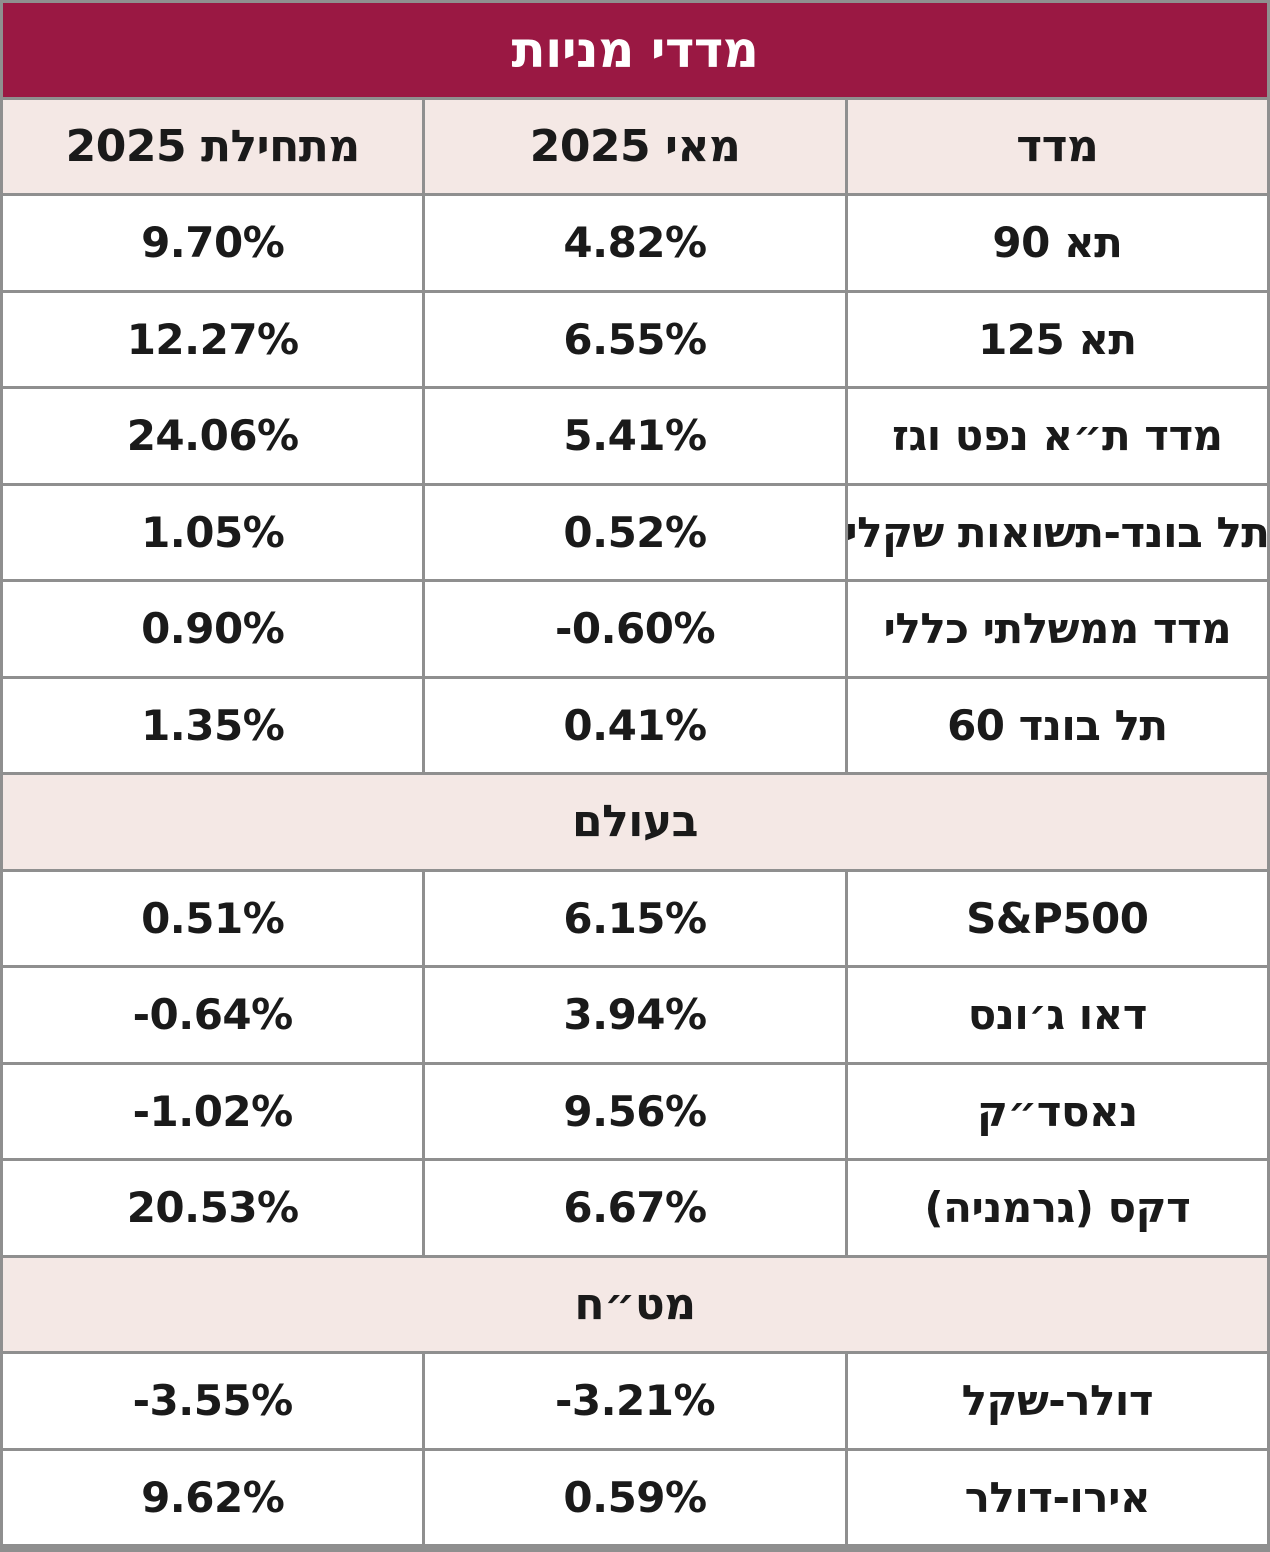  Describe the element at coordinates (1057, 725) in the screenshot. I see `index-name-cell: תל בונד 60` at that location.